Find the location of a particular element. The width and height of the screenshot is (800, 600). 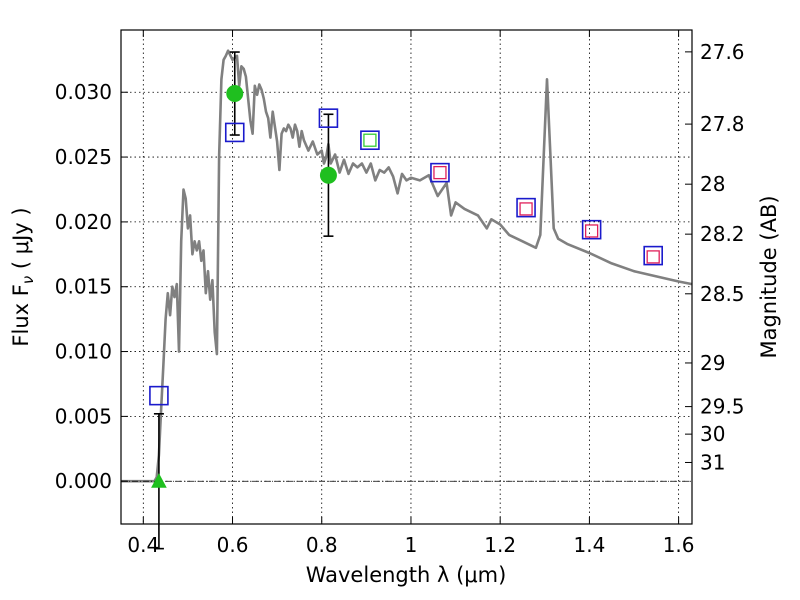

x-tick-label: 1.6 is located at coordinates (679, 545).